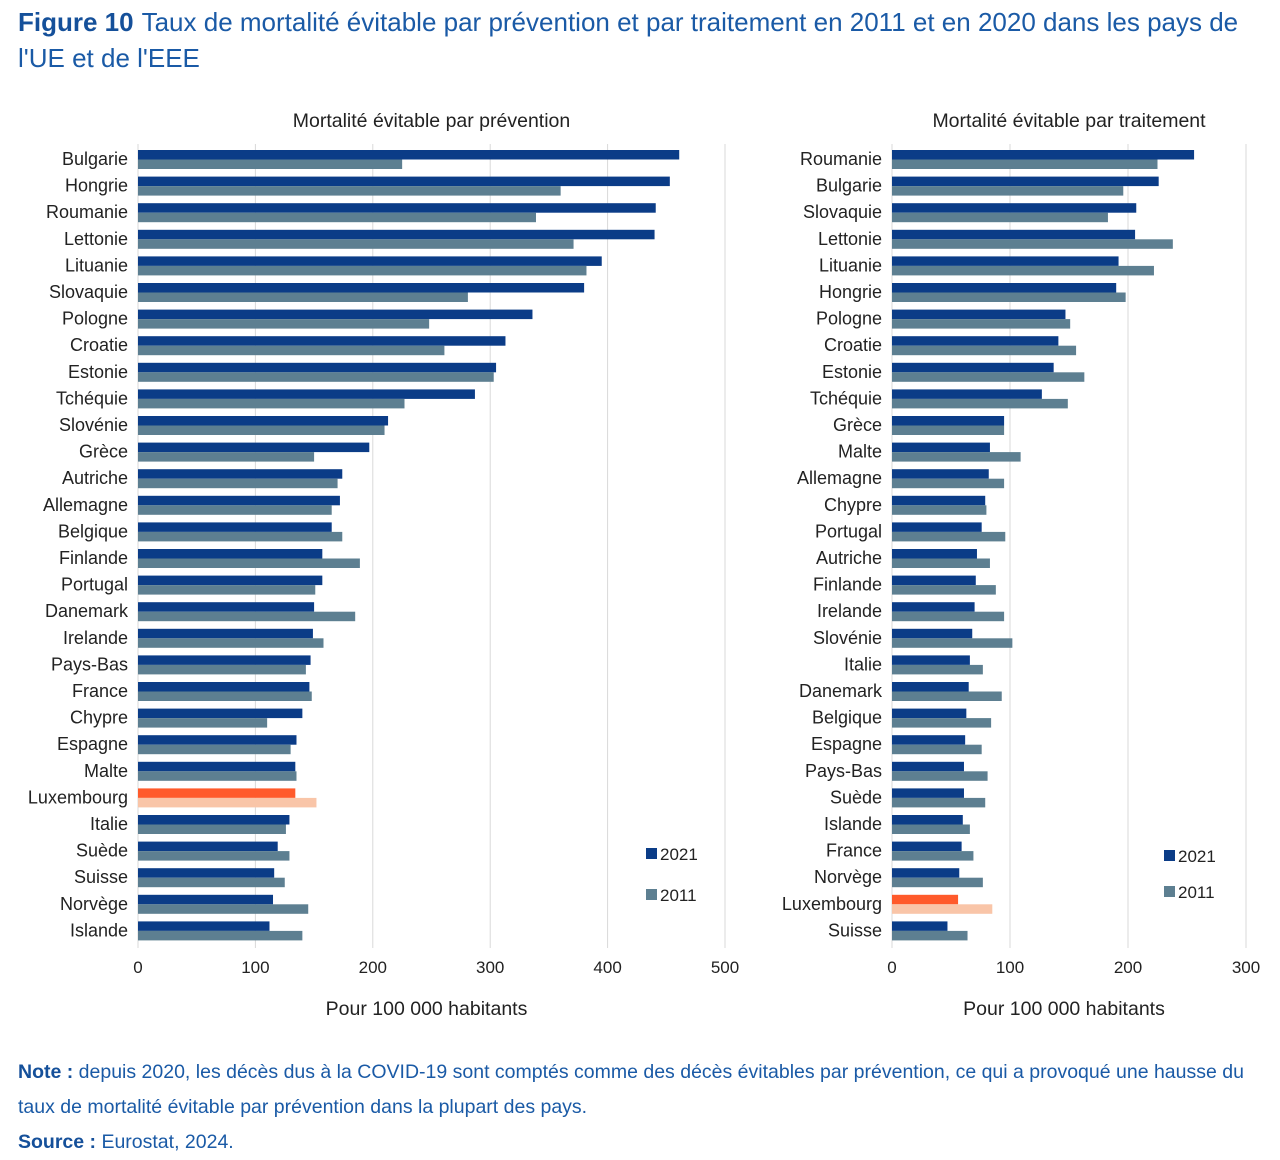 This screenshot has height=1160, width=1280. I want to click on category-label: Belgique, so click(93, 531).